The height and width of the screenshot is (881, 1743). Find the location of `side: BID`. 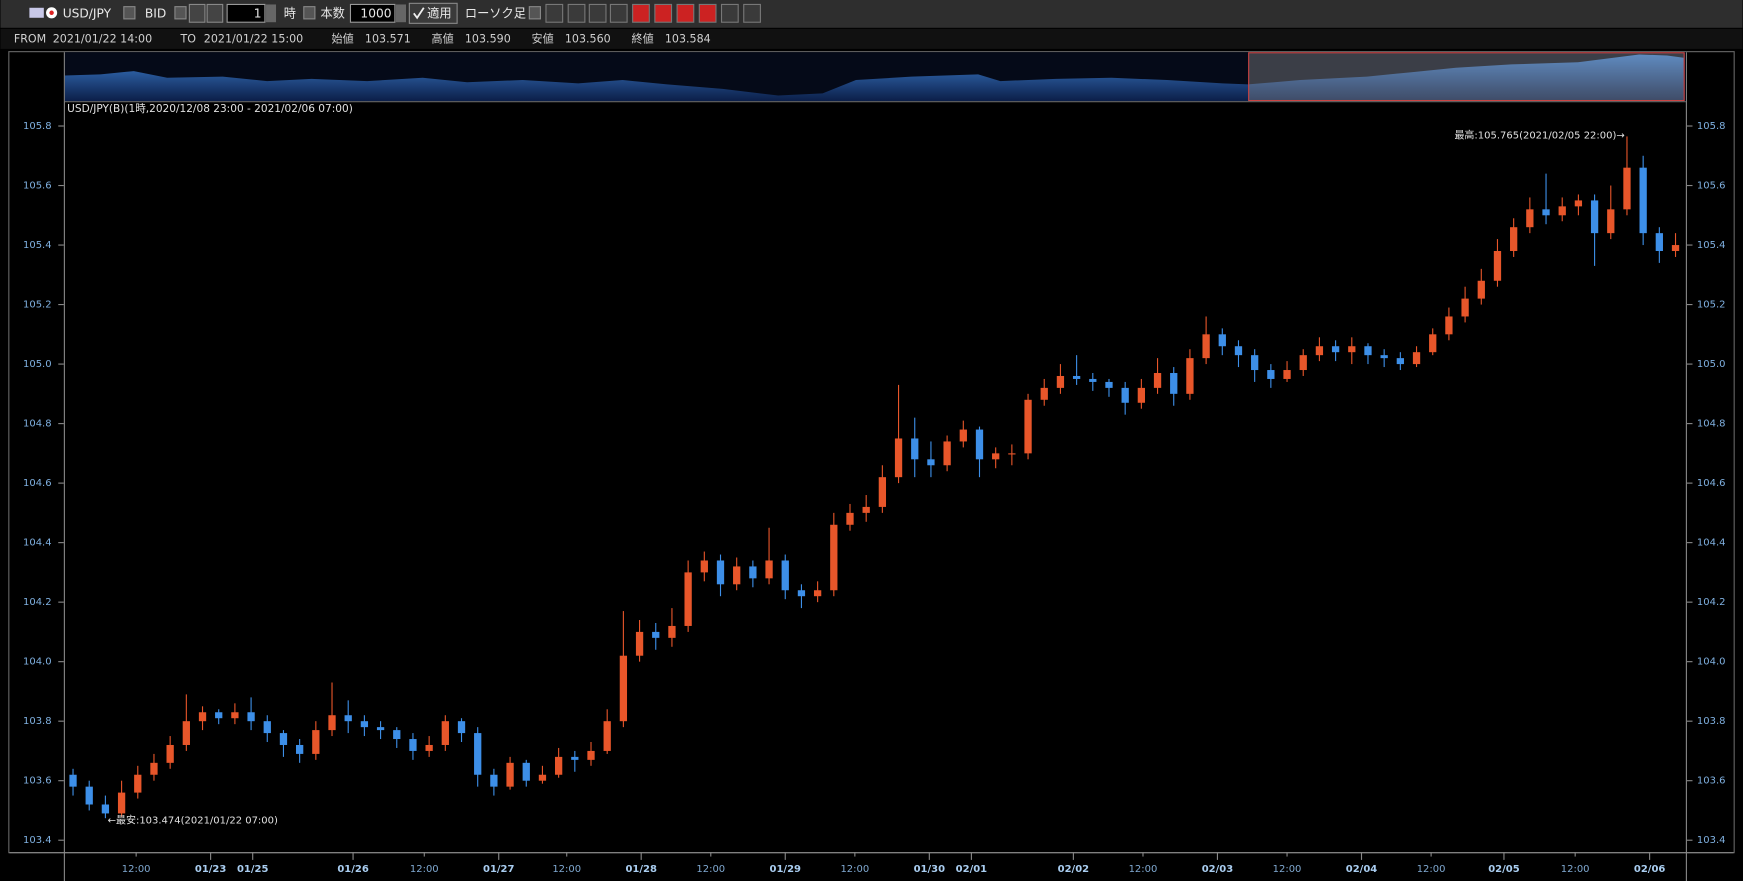

side: BID is located at coordinates (155, 13).